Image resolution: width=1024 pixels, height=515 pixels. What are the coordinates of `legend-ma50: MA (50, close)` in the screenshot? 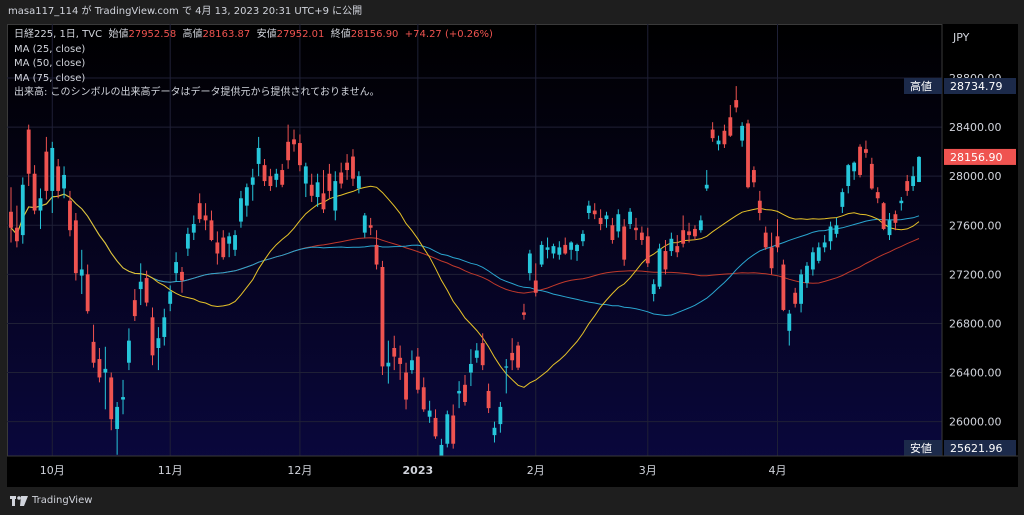 It's located at (50, 63).